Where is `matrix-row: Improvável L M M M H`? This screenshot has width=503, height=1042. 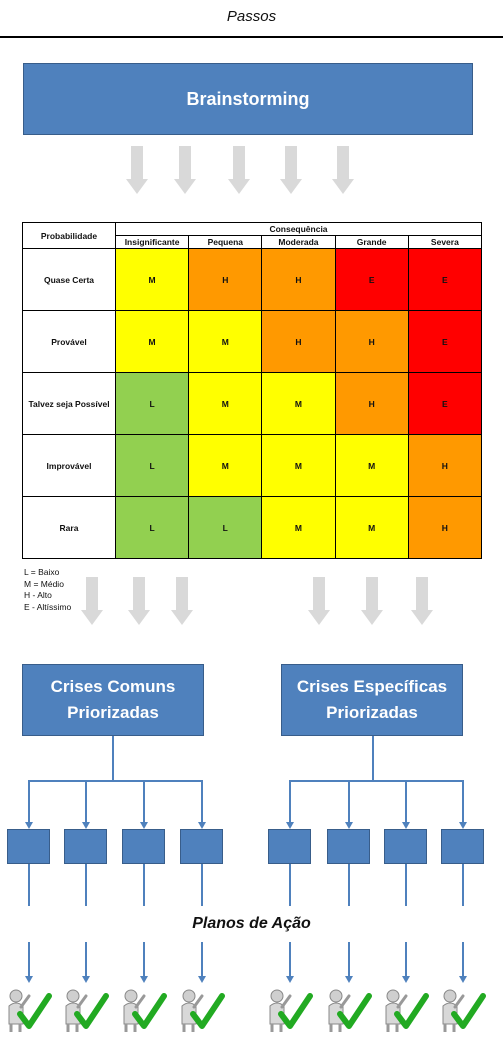 matrix-row: Improvável L M M M H is located at coordinates (252, 465).